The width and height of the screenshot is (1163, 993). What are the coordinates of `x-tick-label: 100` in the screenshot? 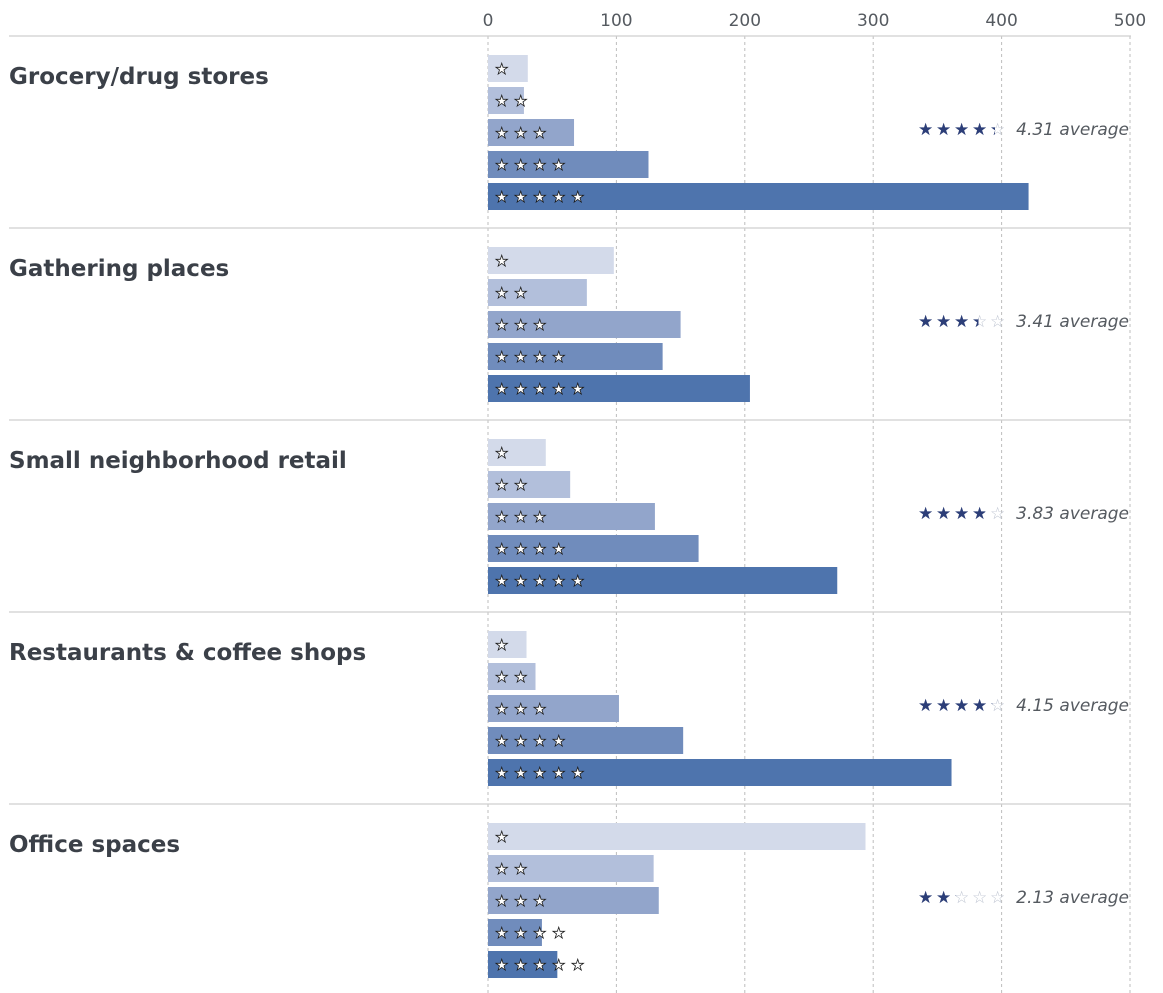 It's located at (616, 21).